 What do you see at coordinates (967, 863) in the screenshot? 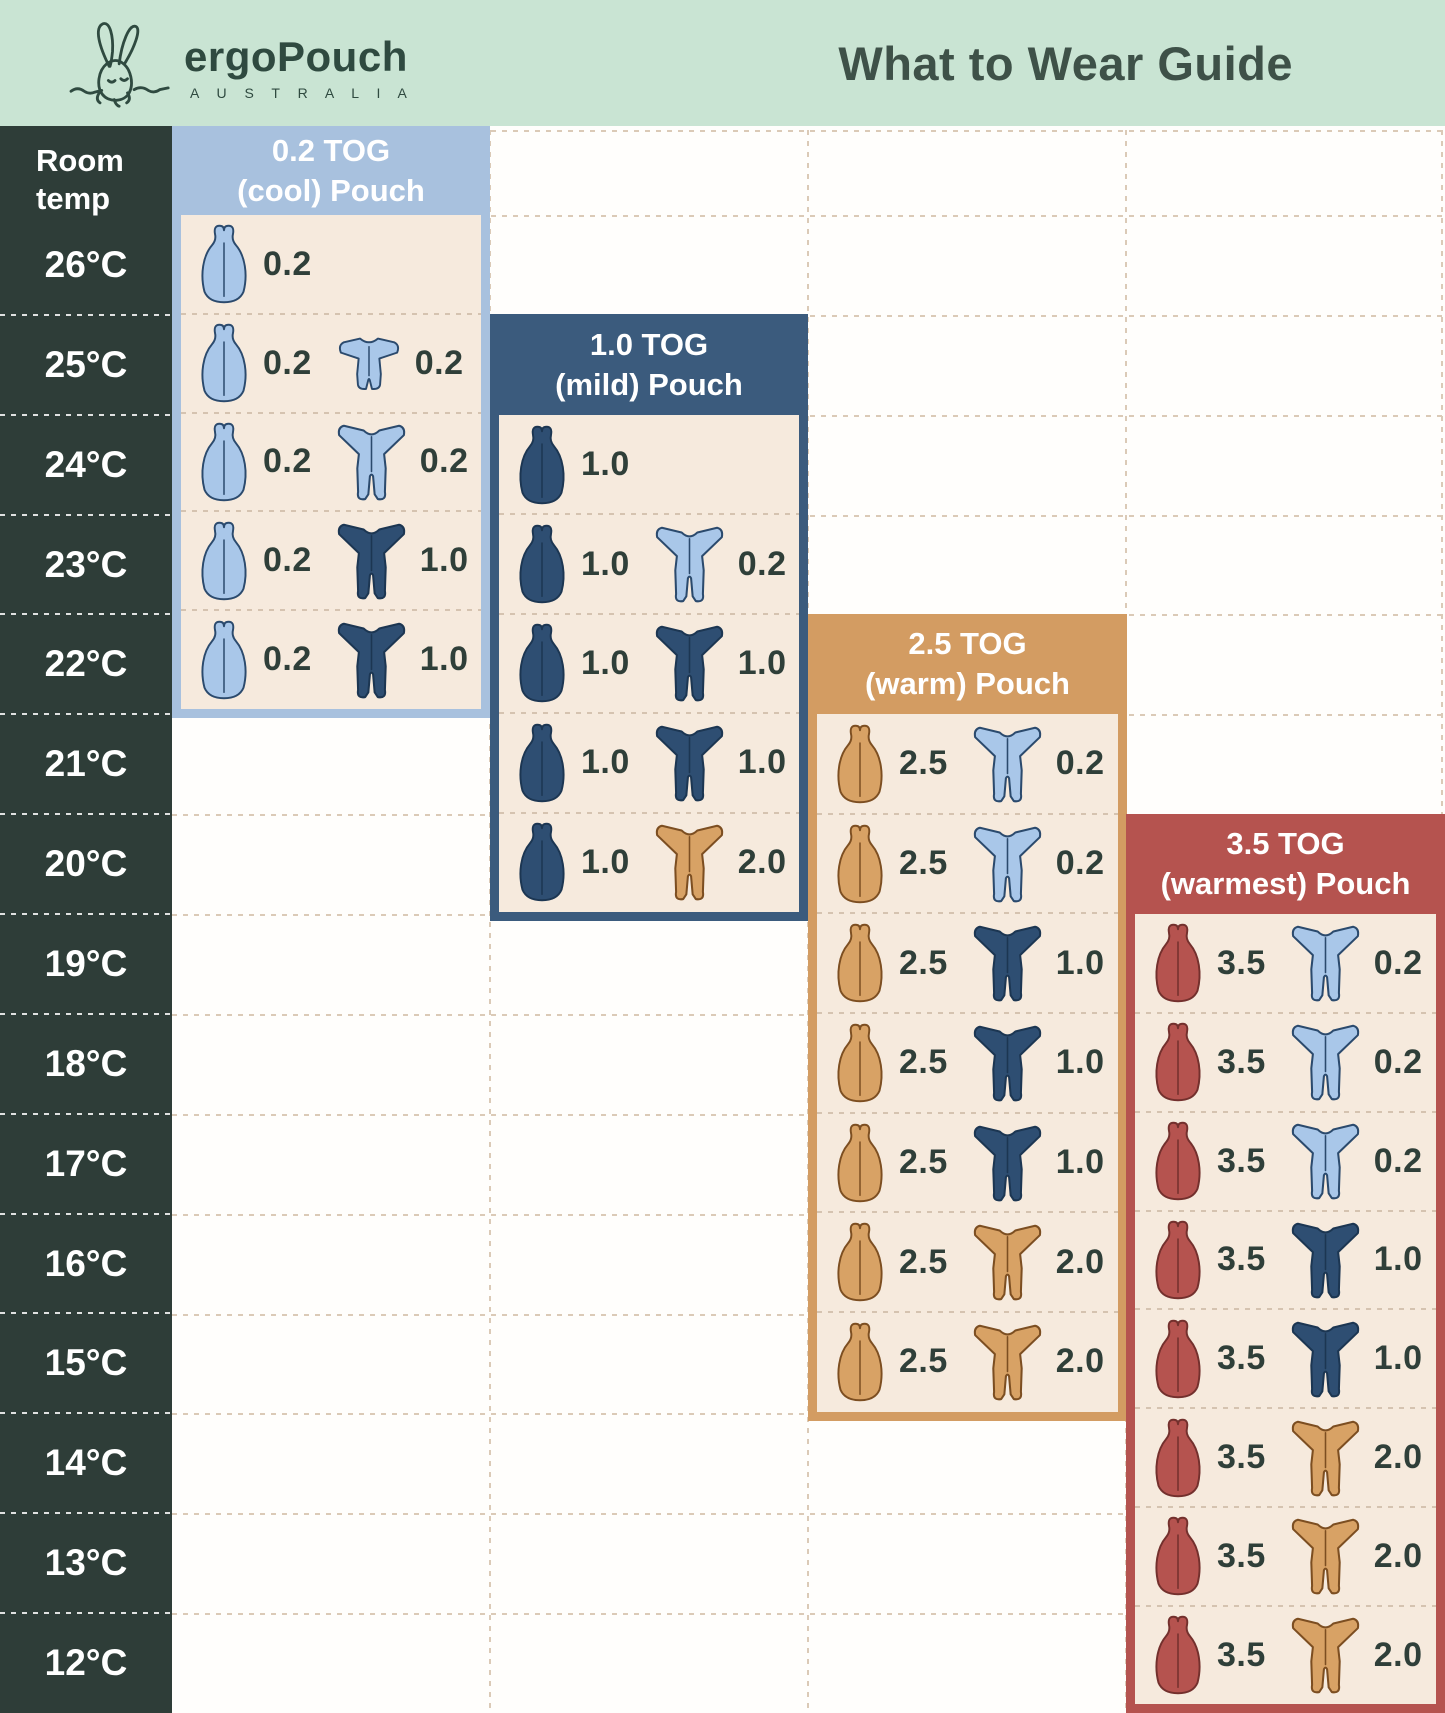
I see `guide-row-20C: 2.5 0.2` at bounding box center [967, 863].